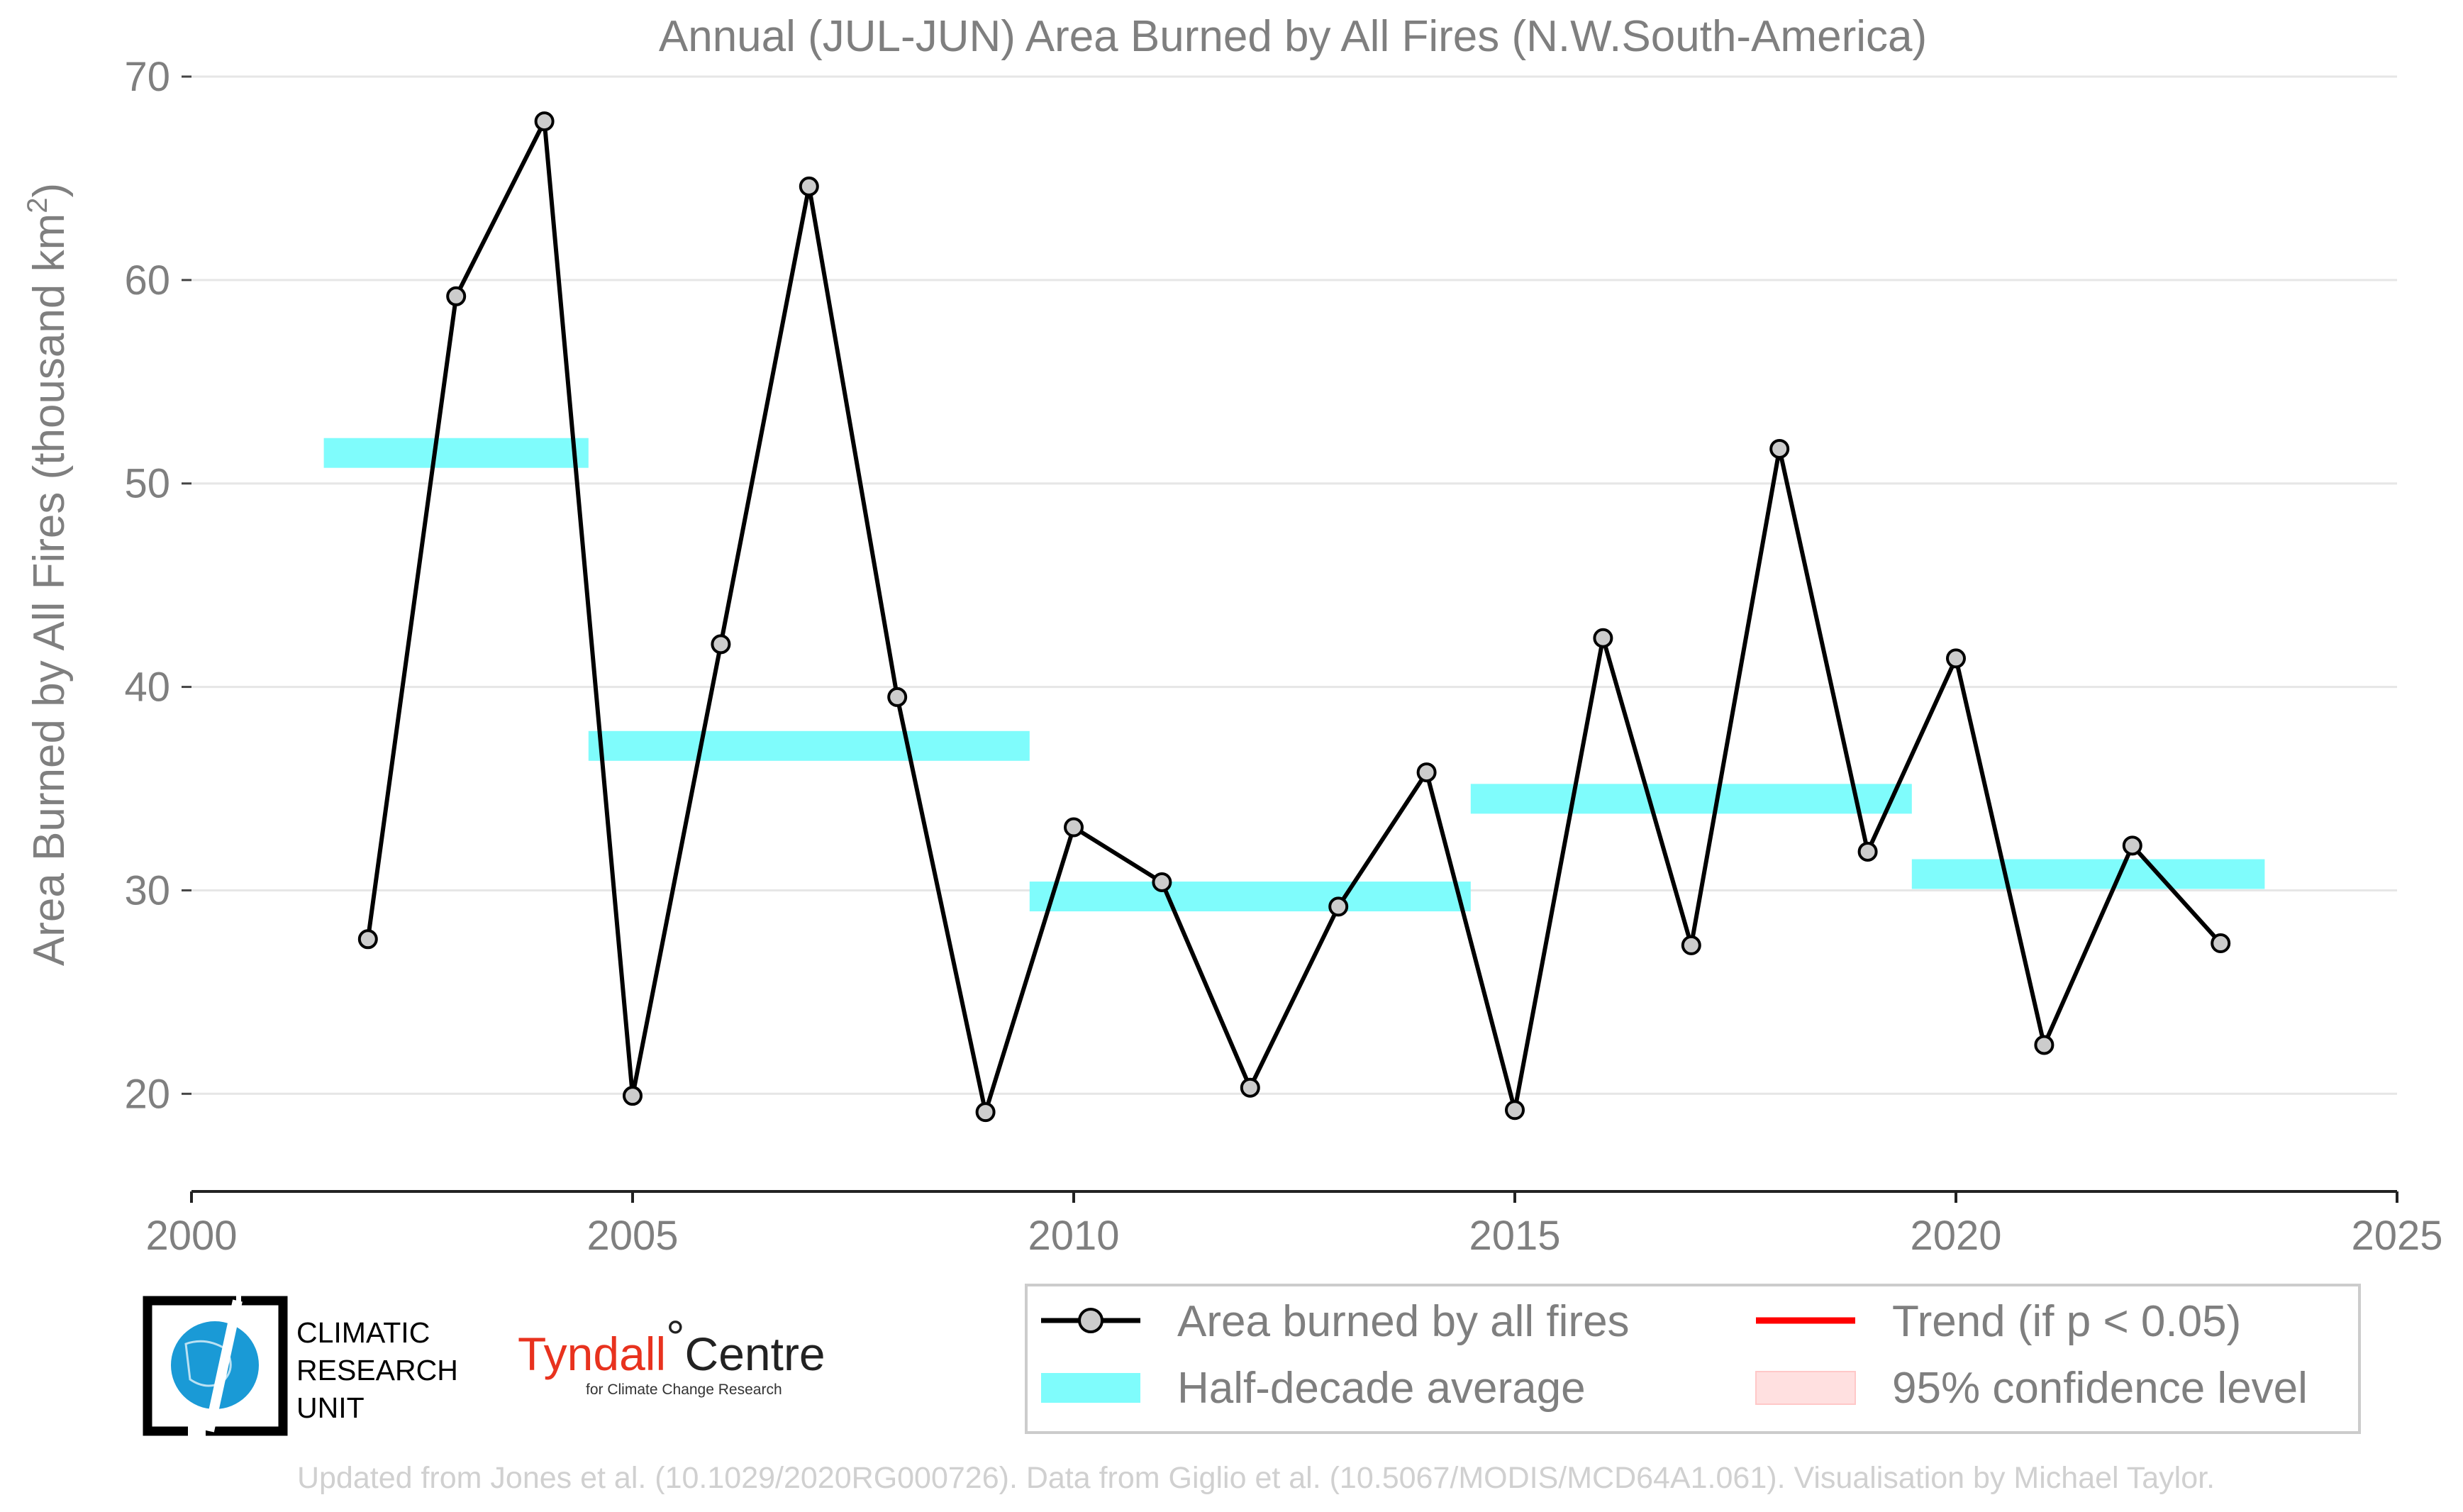  Describe the element at coordinates (1514, 1236) in the screenshot. I see `x-tick-label-2015: 2015` at that location.